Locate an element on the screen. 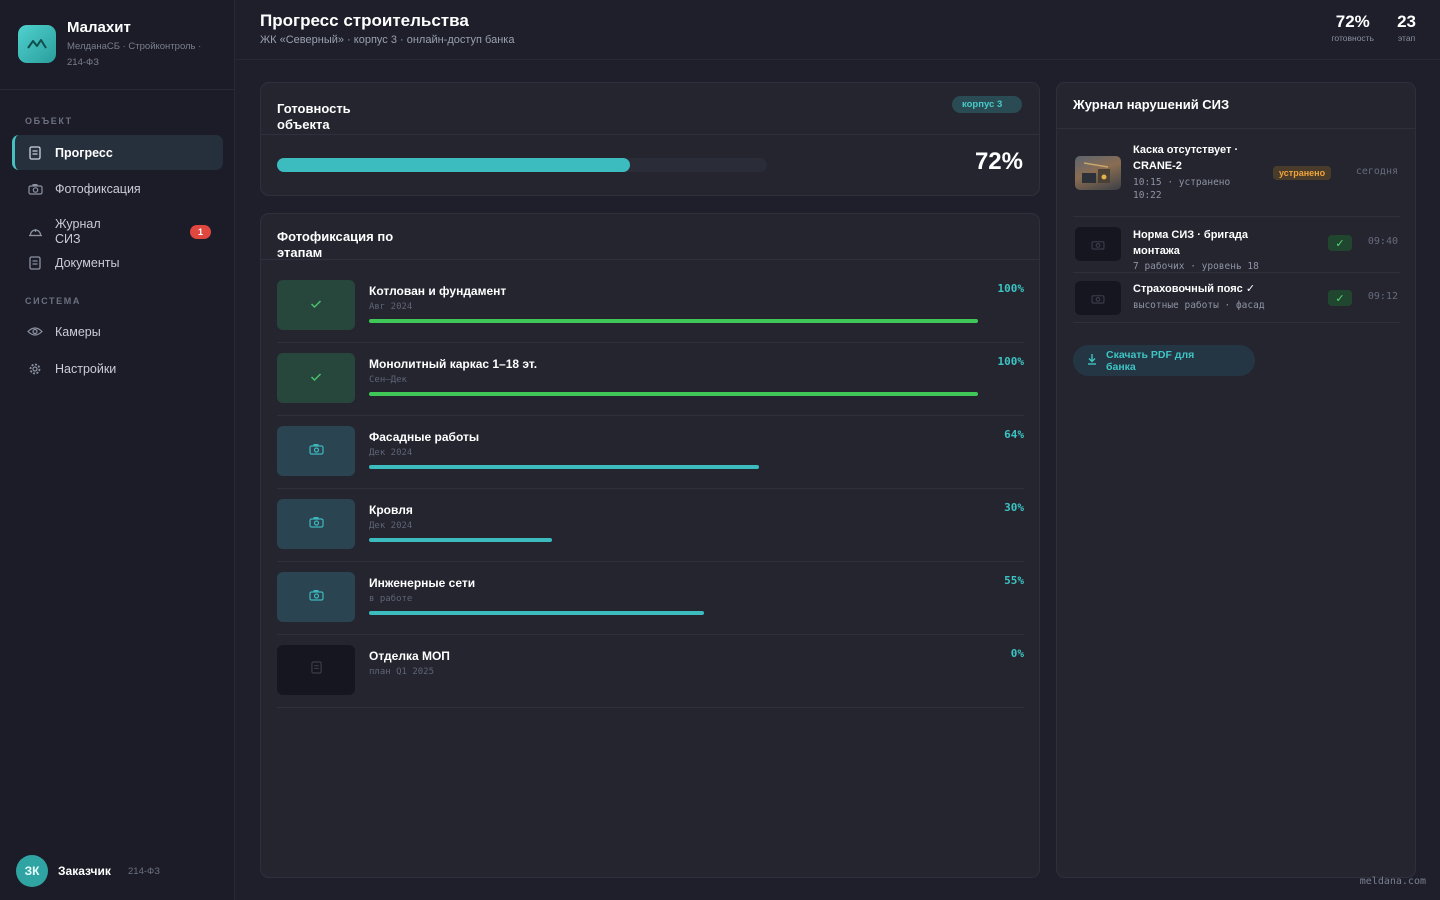  avatar: ЗК is located at coordinates (32, 871).